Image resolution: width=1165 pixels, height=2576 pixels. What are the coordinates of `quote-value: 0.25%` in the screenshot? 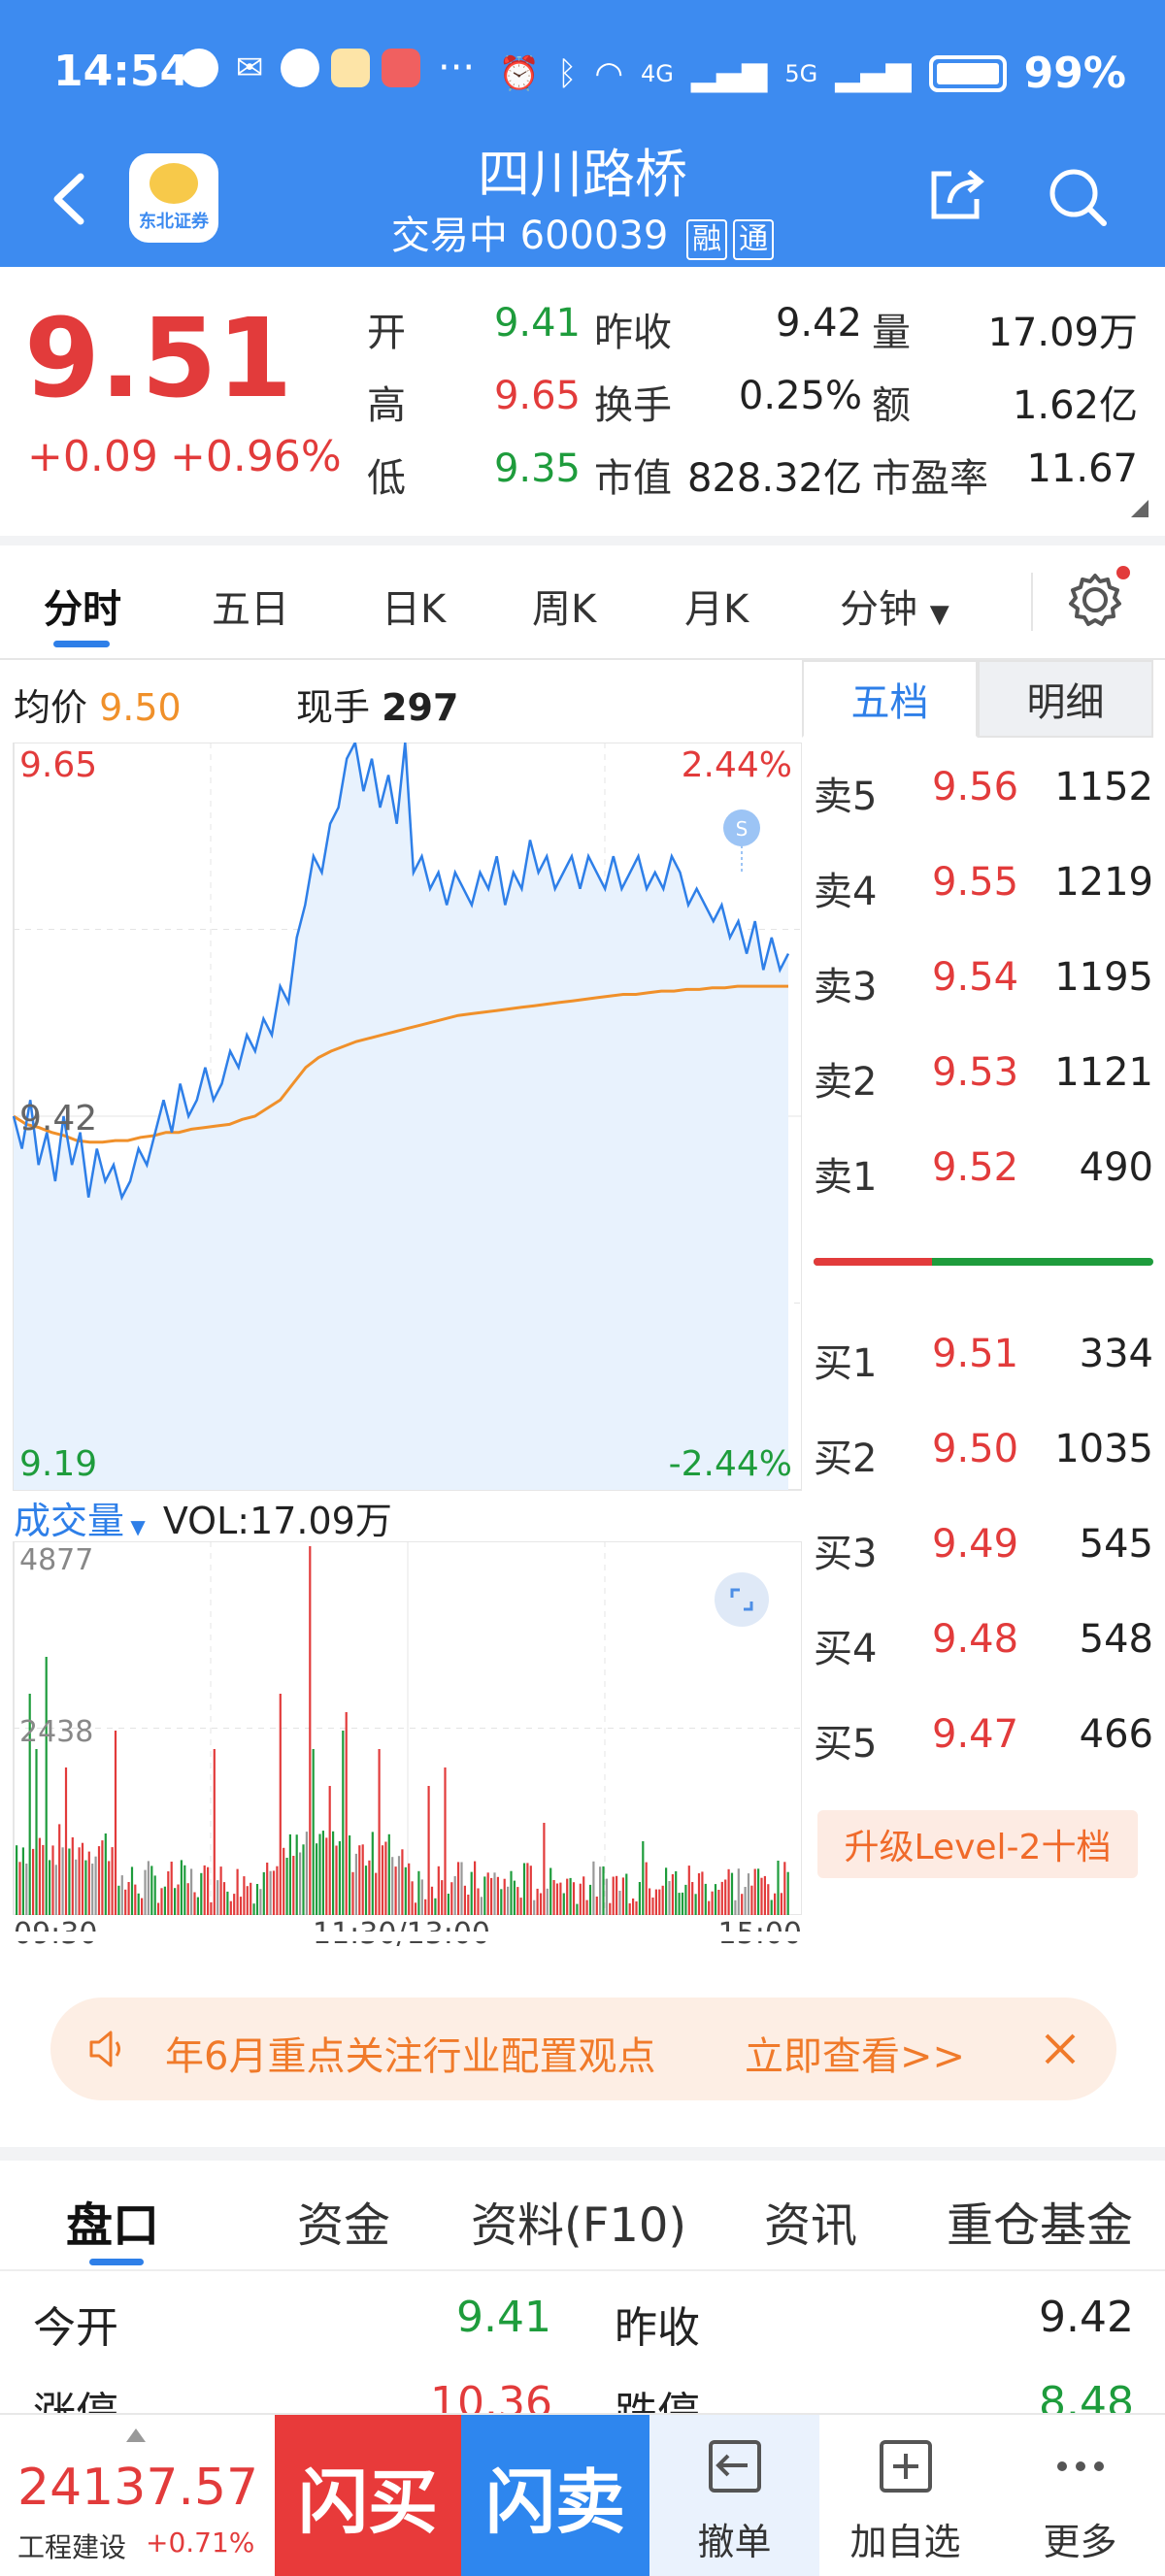 It's located at (800, 396).